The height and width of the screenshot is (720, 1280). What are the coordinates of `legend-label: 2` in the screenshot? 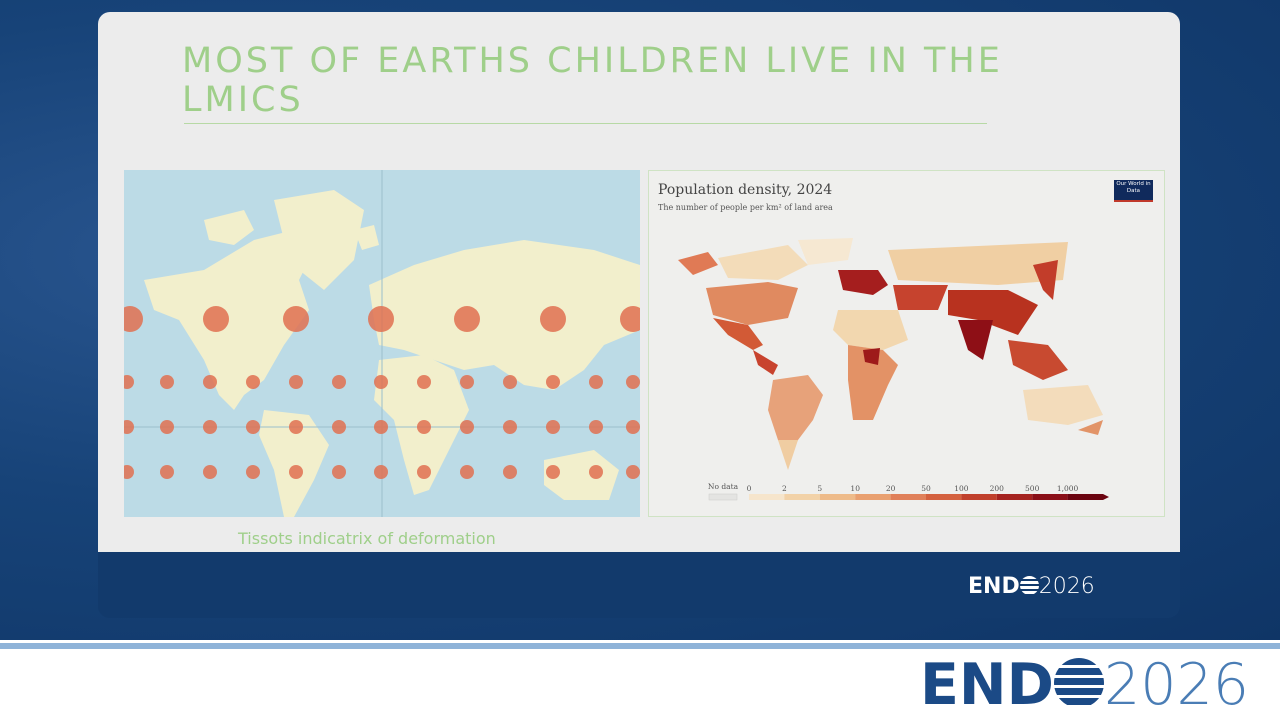 It's located at (784, 488).